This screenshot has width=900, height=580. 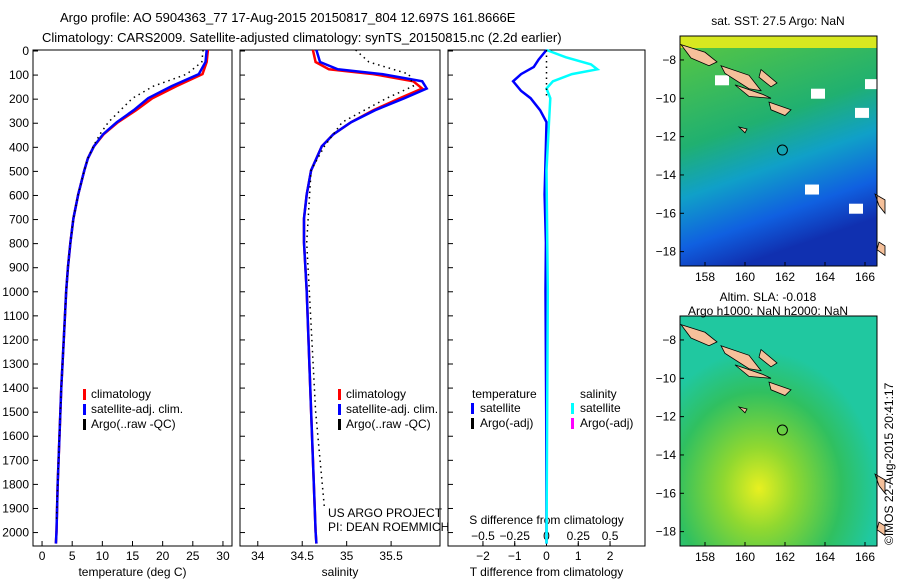 I want to click on x-tick-label: 2, so click(x=610, y=556).